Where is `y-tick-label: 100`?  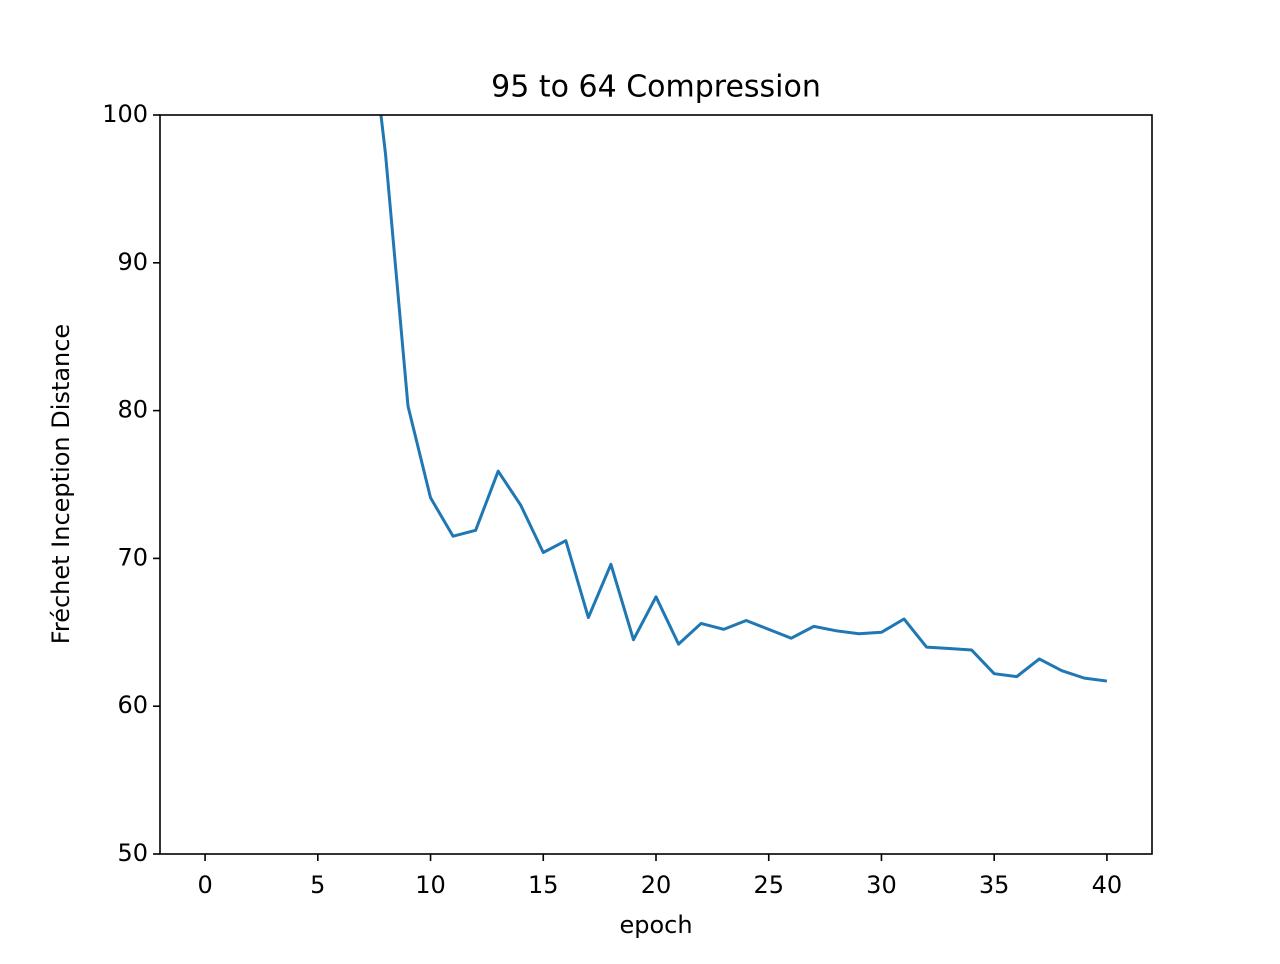 y-tick-label: 100 is located at coordinates (125, 114).